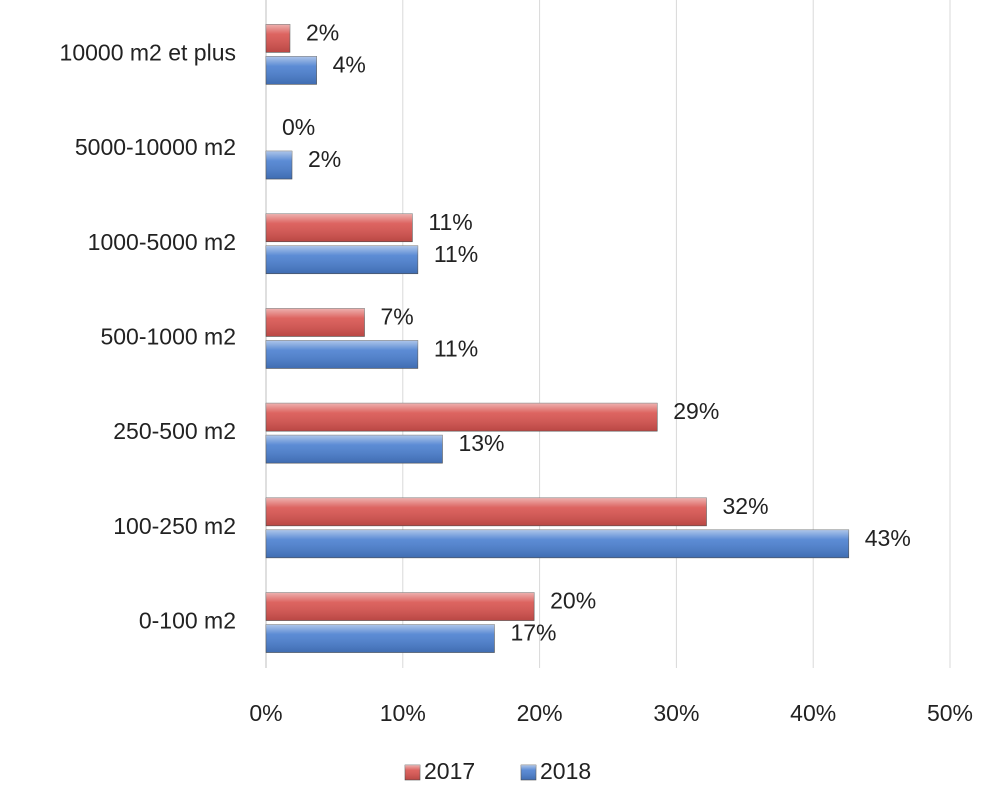 The image size is (982, 786). I want to click on data-label: 4%, so click(349, 64).